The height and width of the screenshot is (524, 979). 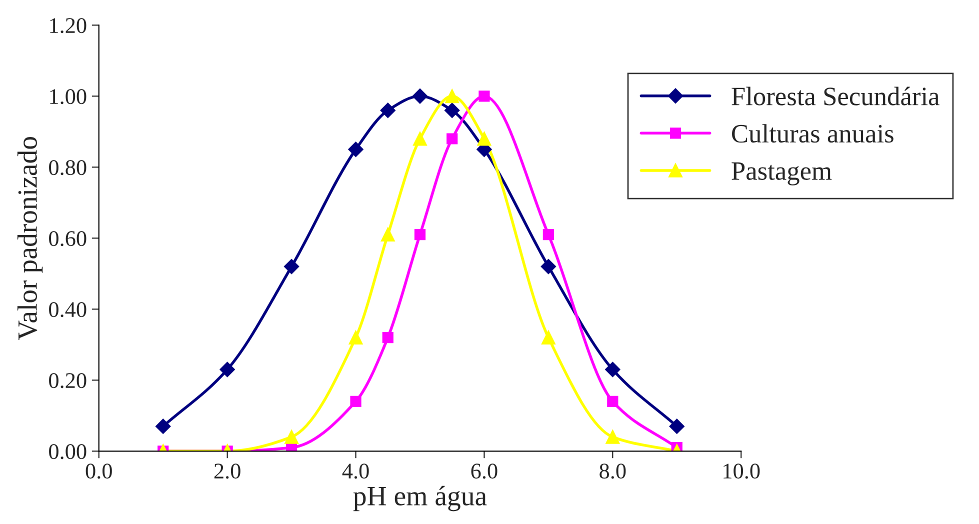 What do you see at coordinates (613, 471) in the screenshot?
I see `x-tick-label: 8.0` at bounding box center [613, 471].